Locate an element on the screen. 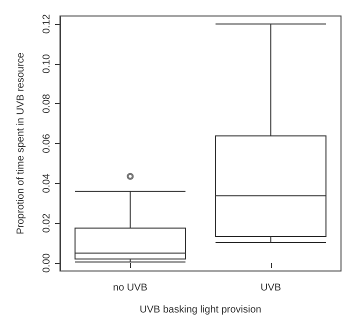  y-tick-label: 0.00 is located at coordinates (47, 262).